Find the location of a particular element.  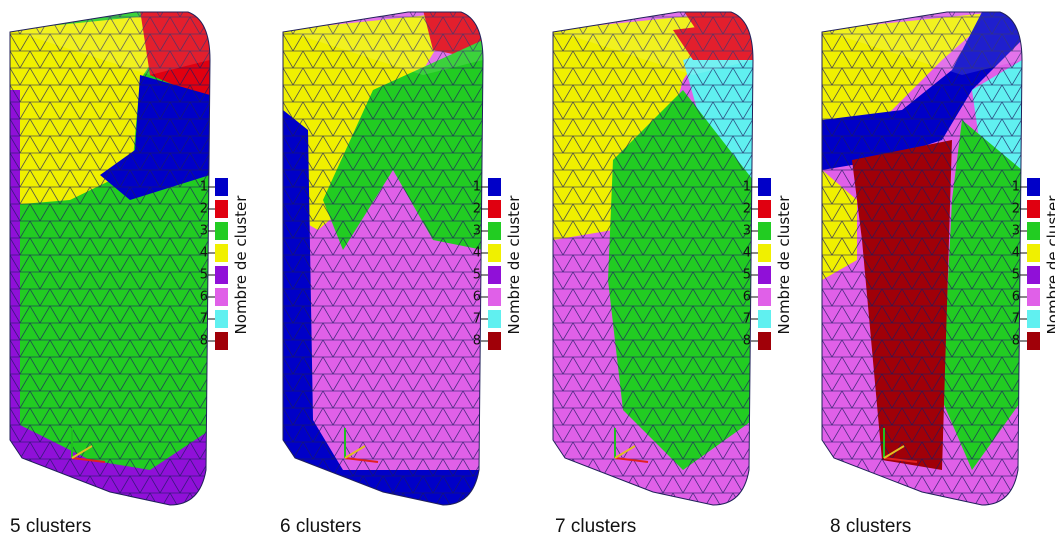

caption: 7 clusters is located at coordinates (595, 526).